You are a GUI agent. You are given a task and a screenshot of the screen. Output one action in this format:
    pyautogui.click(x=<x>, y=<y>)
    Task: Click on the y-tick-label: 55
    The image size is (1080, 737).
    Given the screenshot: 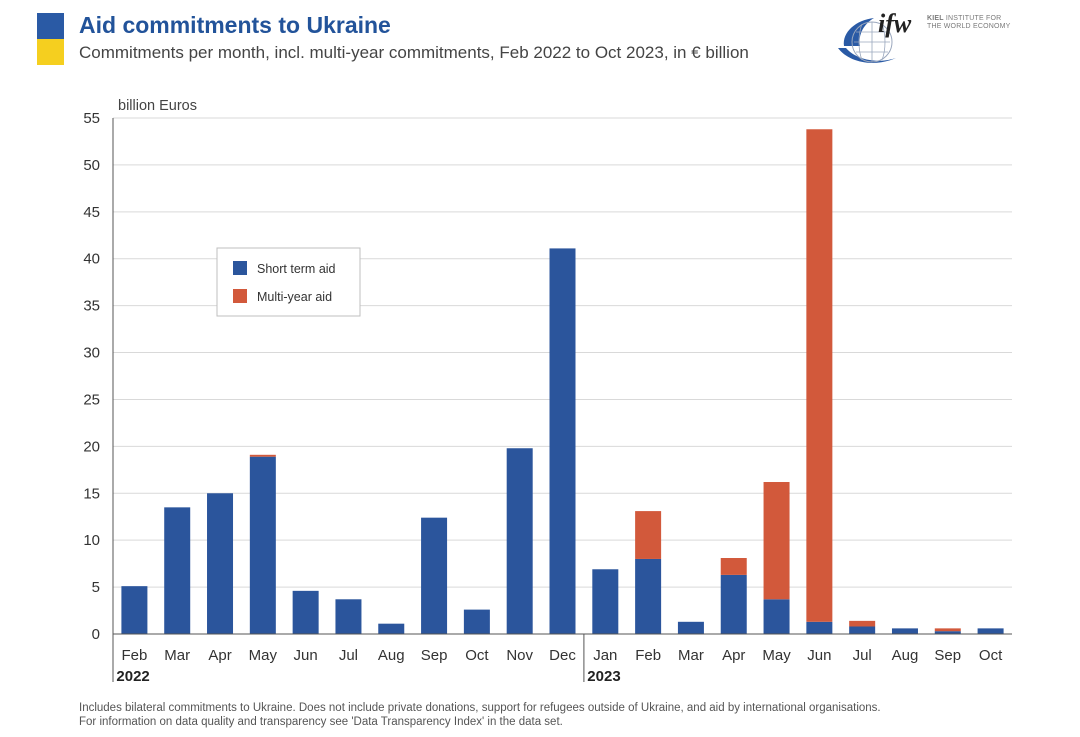 What is the action you would take?
    pyautogui.click(x=91, y=118)
    